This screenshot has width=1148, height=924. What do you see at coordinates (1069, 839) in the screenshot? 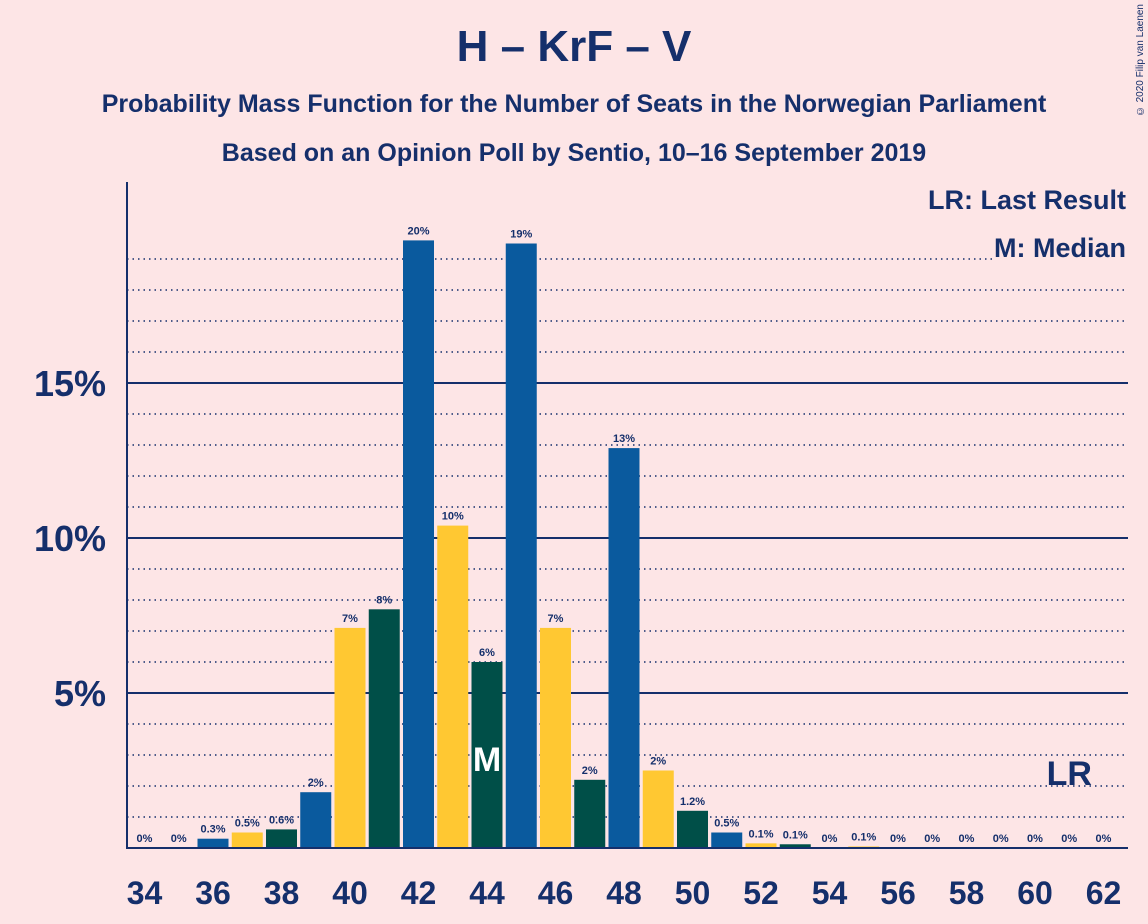
I see `data-label-seat-61: 0%` at bounding box center [1069, 839].